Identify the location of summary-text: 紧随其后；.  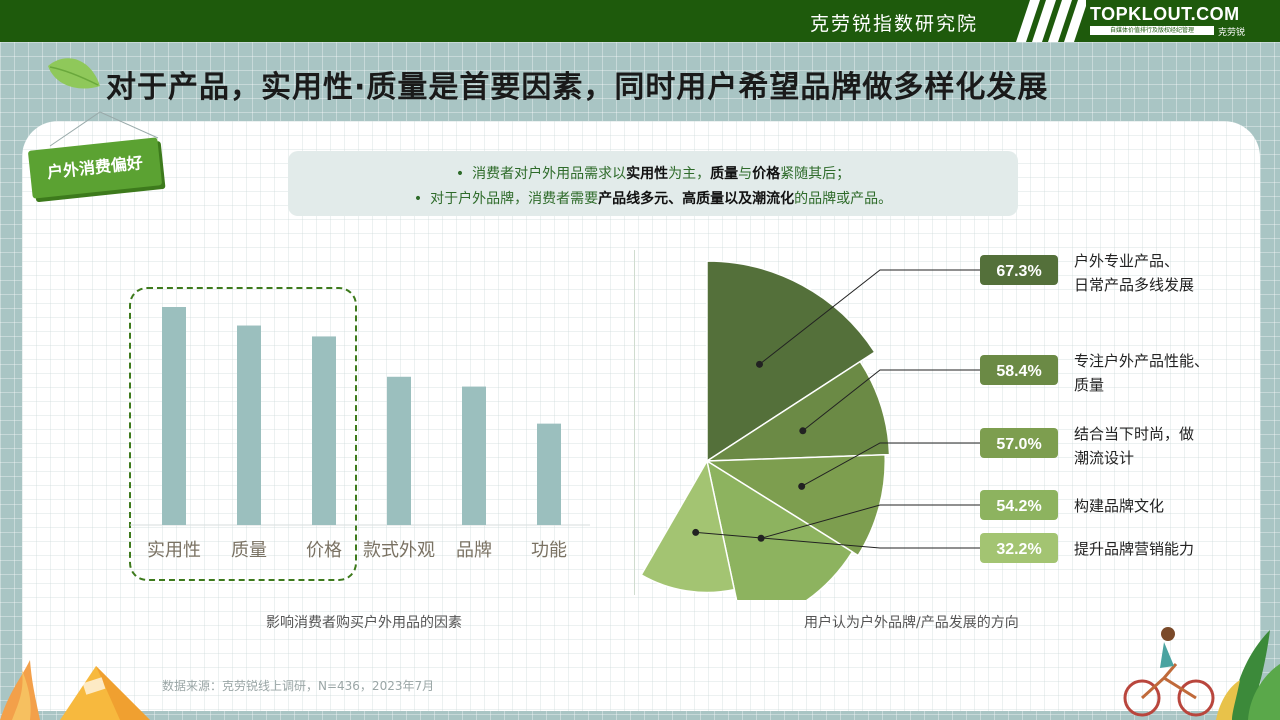
(815, 174).